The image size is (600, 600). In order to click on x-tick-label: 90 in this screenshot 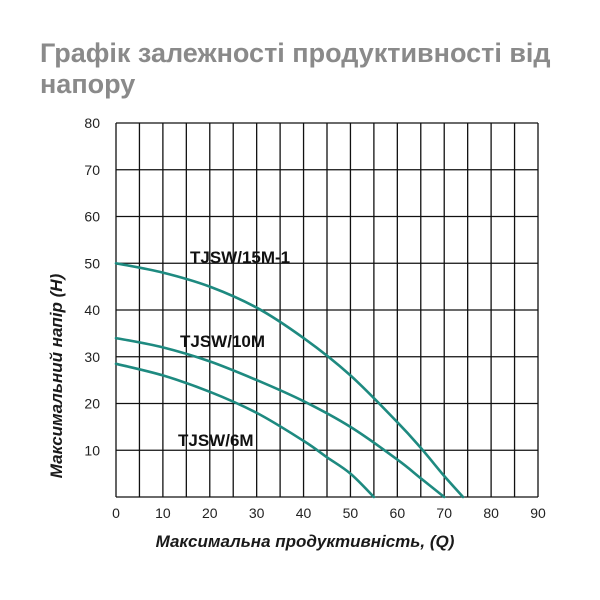, I will do `click(538, 513)`.